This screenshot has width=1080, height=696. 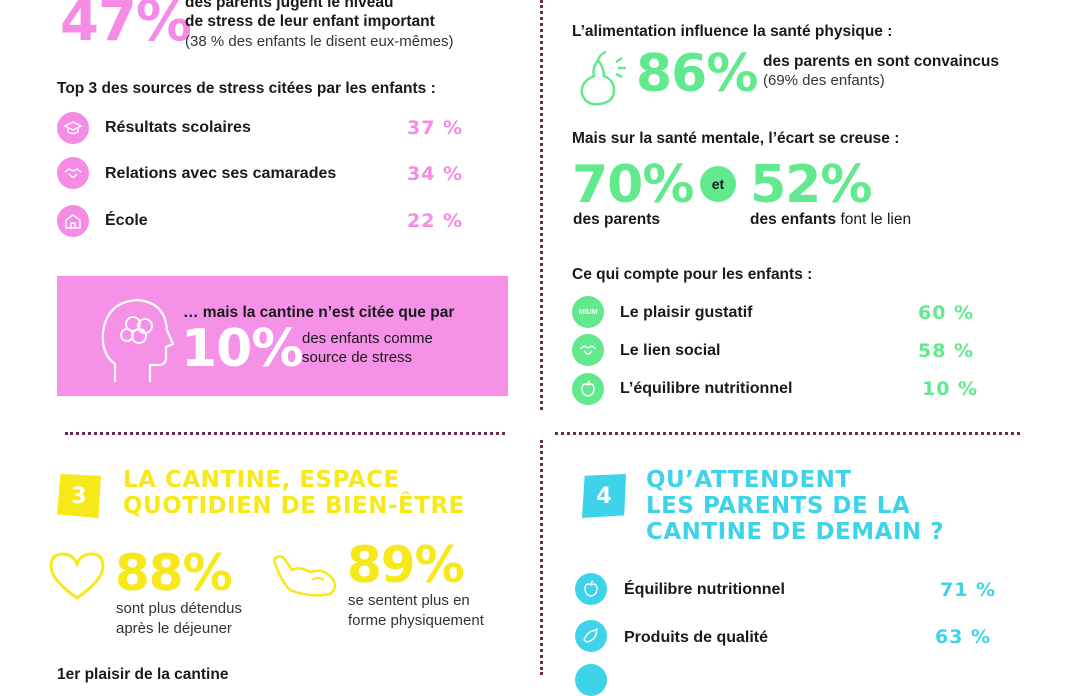 What do you see at coordinates (874, 219) in the screenshot?
I see `stat-52-label-rest: font le lien` at bounding box center [874, 219].